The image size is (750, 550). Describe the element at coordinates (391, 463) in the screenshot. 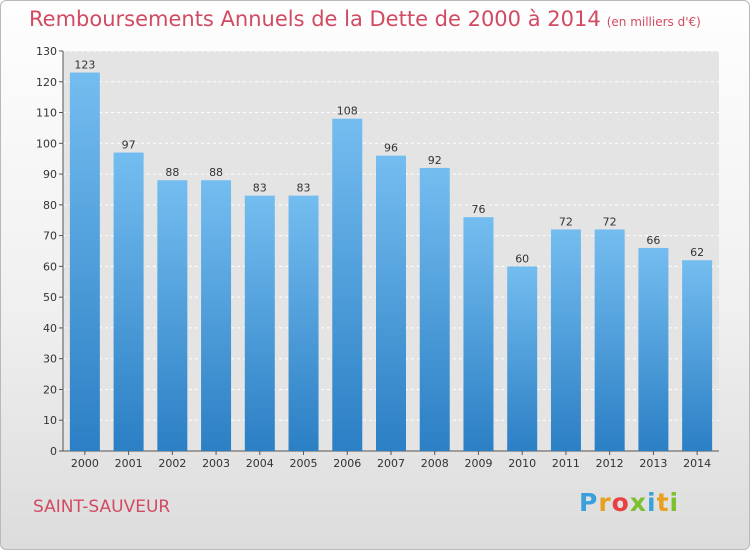

I see `x-tick-label: 2007` at that location.